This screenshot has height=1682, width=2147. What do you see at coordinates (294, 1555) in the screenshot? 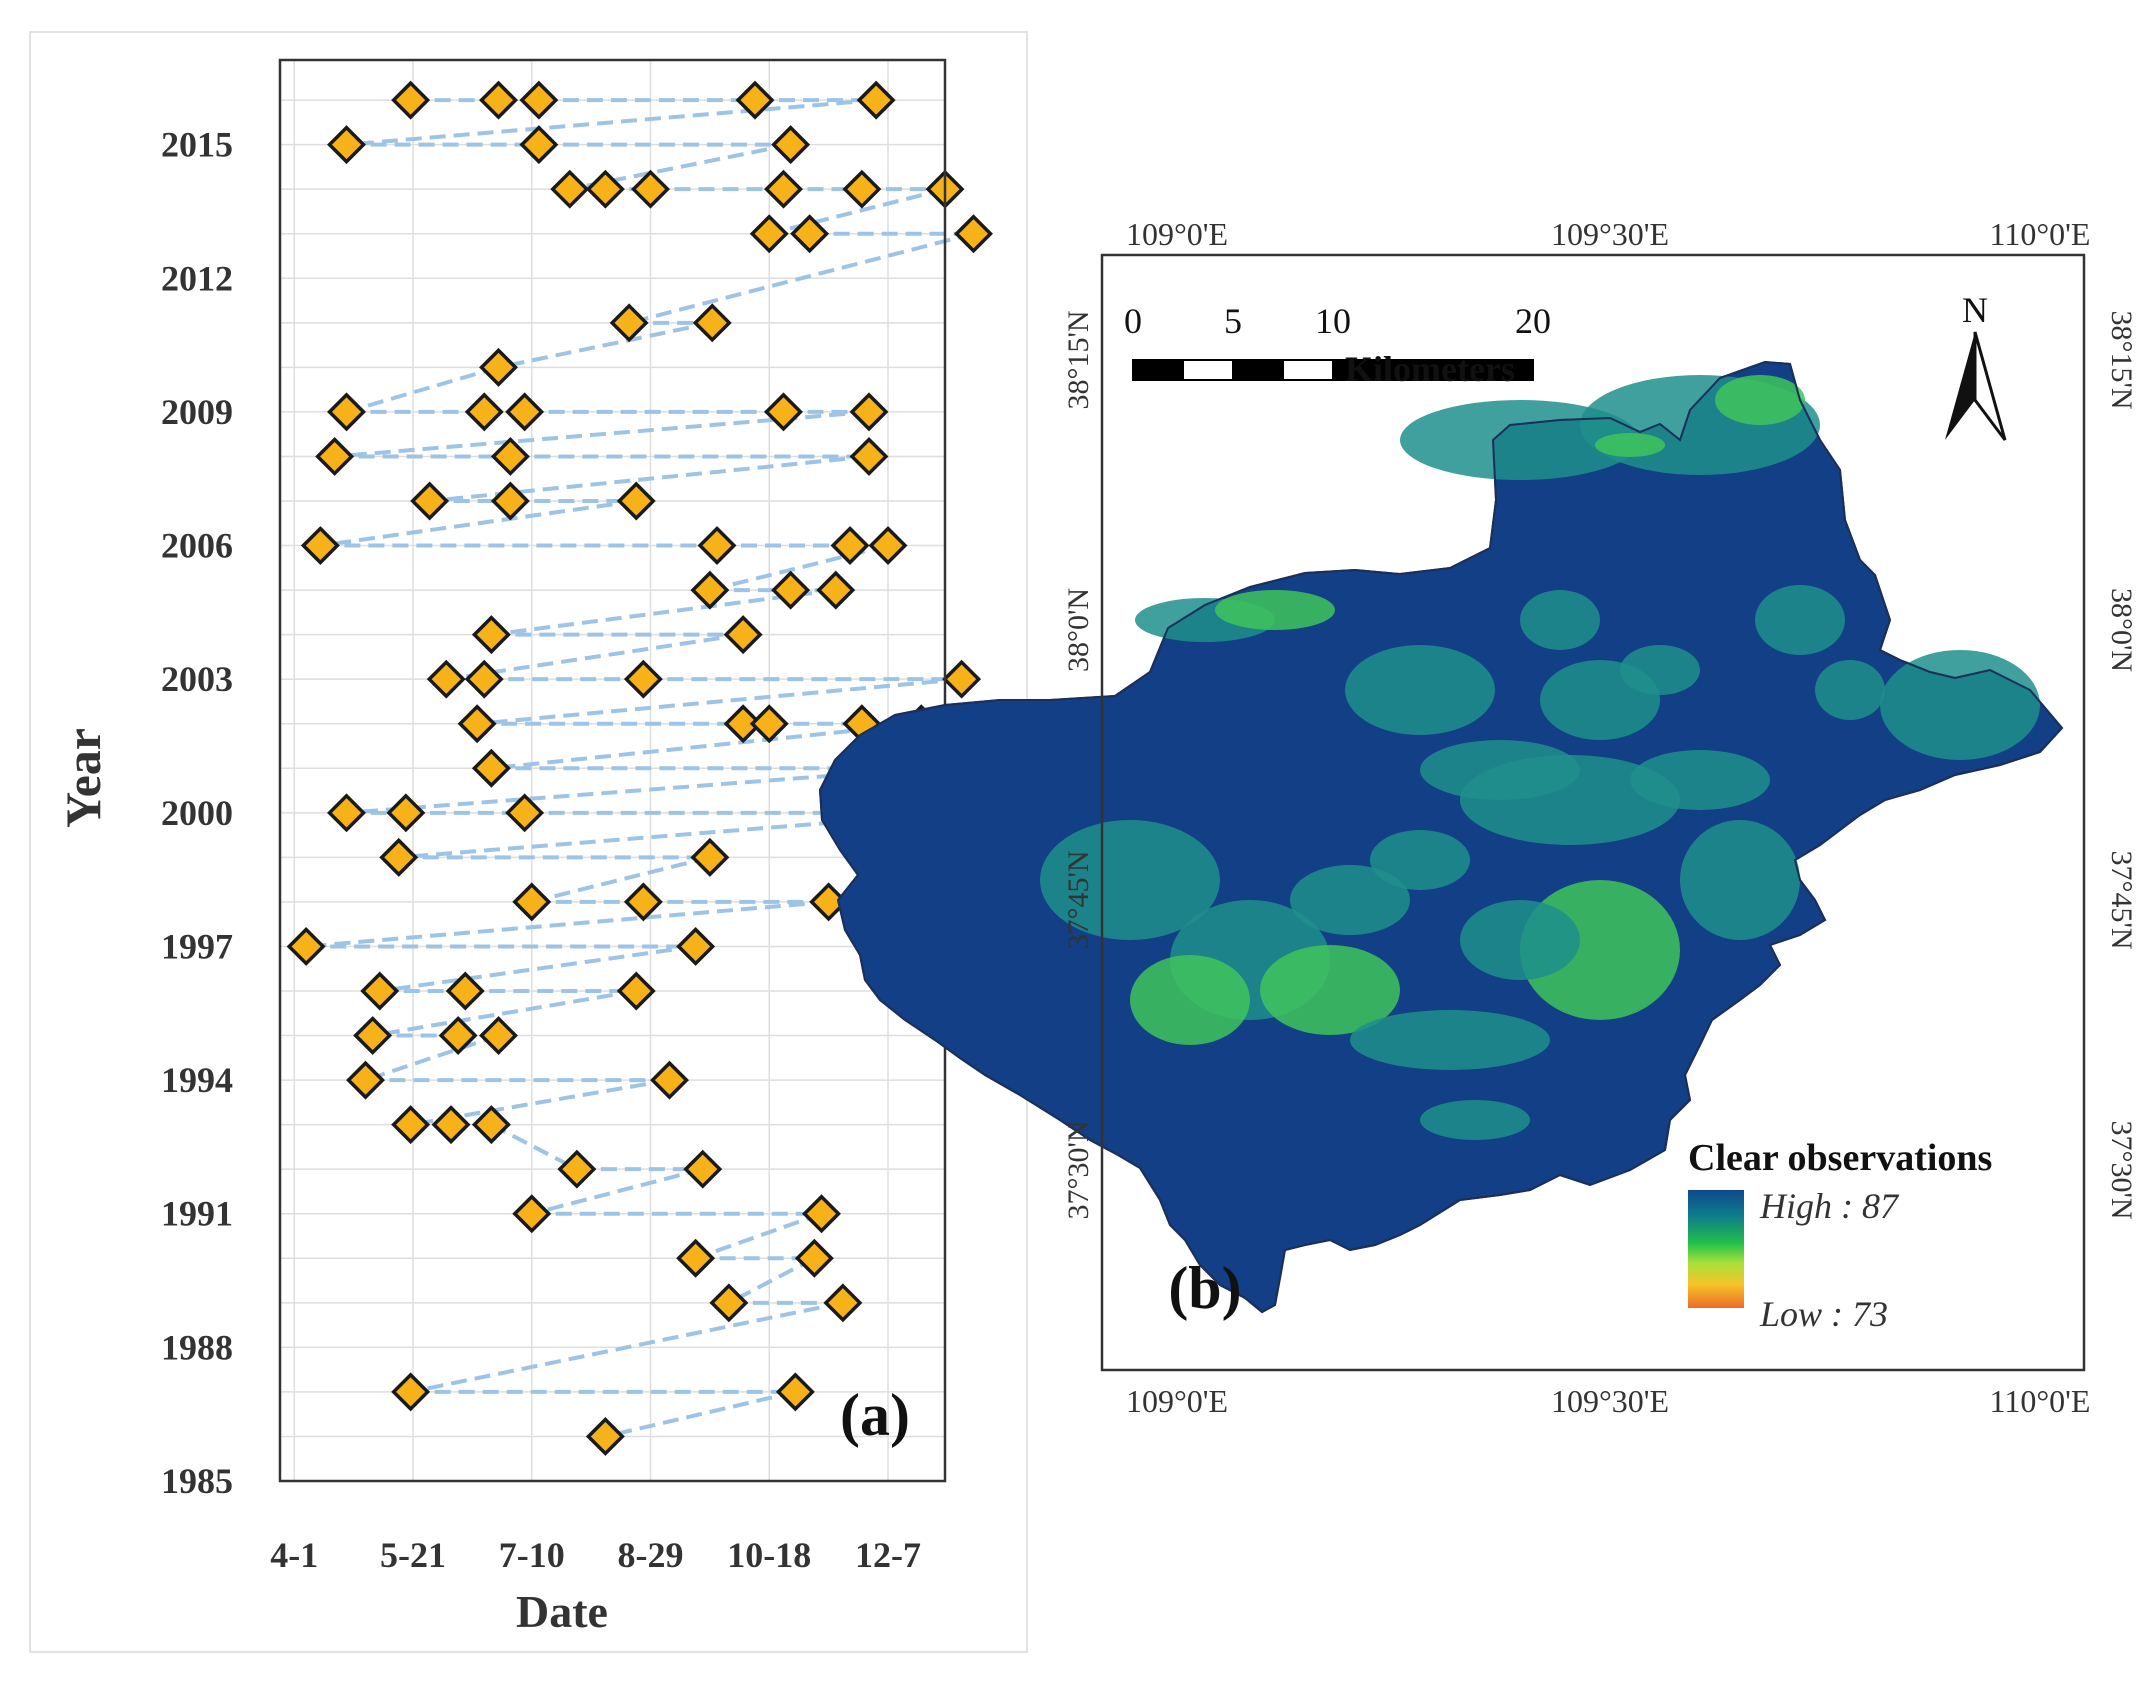
I see `x-tick-label: 4-1` at bounding box center [294, 1555].